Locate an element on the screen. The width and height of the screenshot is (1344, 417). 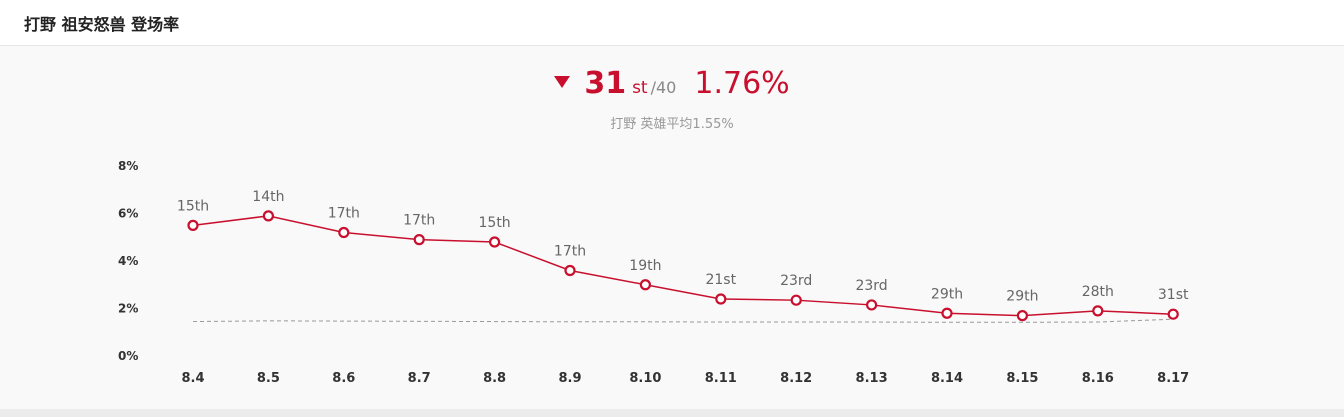
x-tick-label: 8.14 is located at coordinates (947, 378).